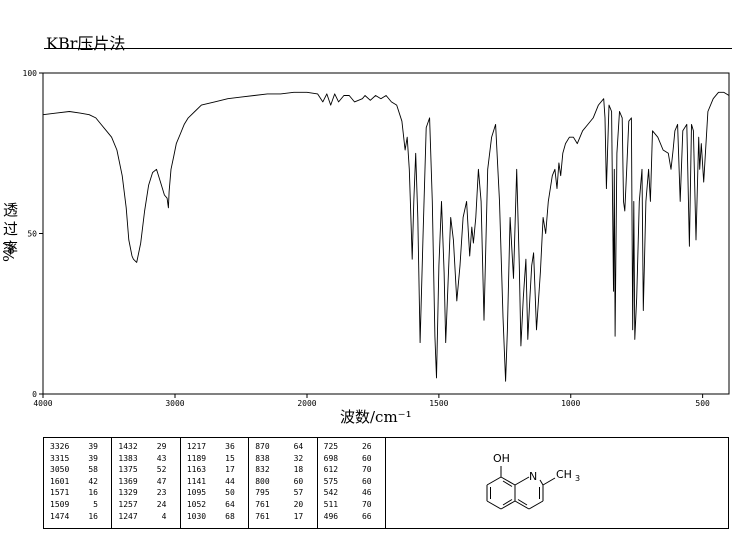 The height and width of the screenshot is (539, 737). What do you see at coordinates (366, 493) in the screenshot?
I see `peak-transmittance: 46` at bounding box center [366, 493].